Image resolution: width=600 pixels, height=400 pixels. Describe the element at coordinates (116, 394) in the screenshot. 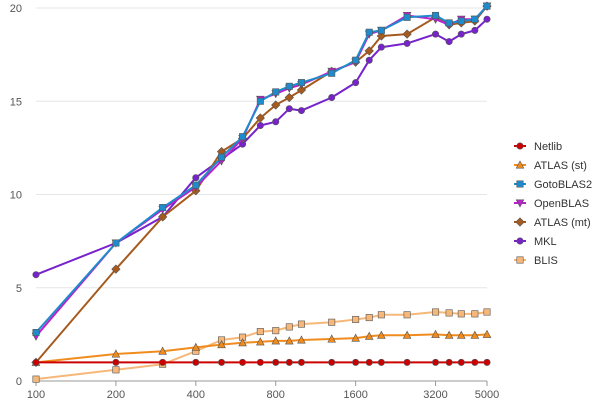

I see `x-tick-label: 200` at that location.